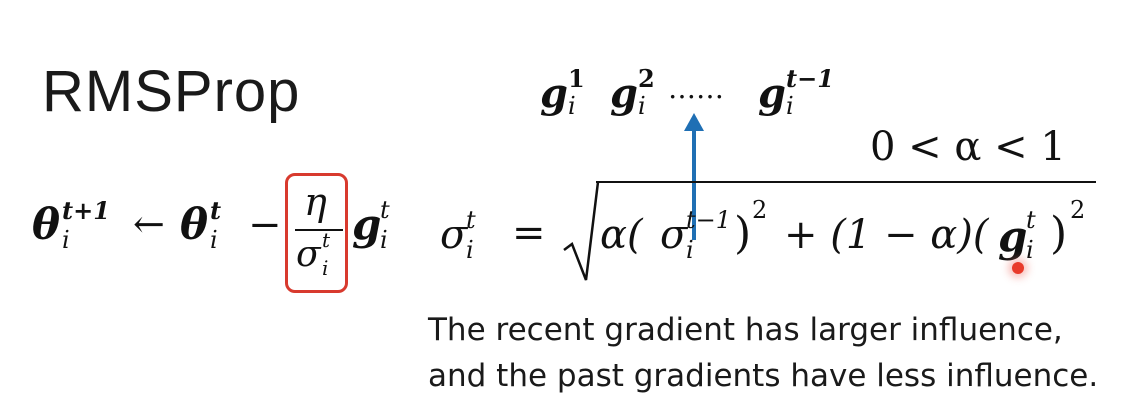 Image resolution: width=1130 pixels, height=420 pixels. Describe the element at coordinates (171, 91) in the screenshot. I see `slide-title: RMSProp` at that location.